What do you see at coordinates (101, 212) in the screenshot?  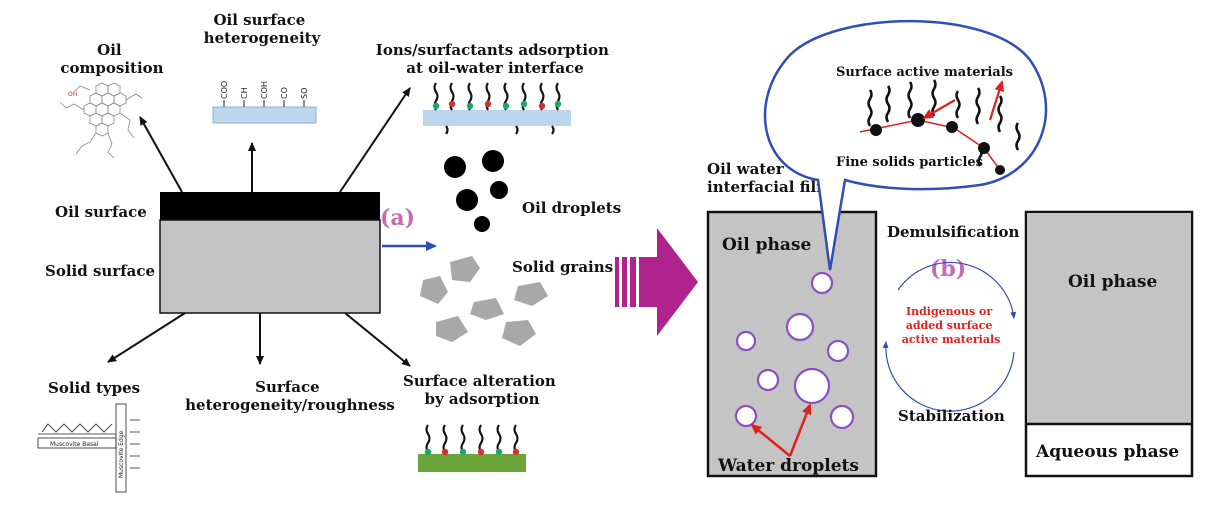 I see `oil-surface-label: Oil surface` at bounding box center [101, 212].